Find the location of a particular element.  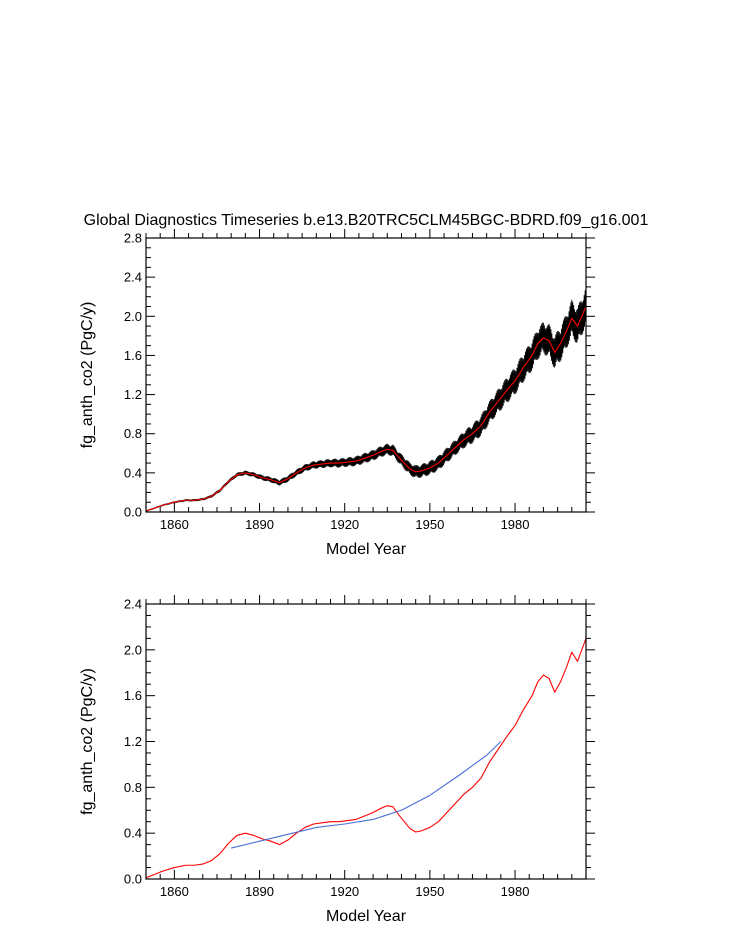

series-line-monthly is located at coordinates (366, 399).